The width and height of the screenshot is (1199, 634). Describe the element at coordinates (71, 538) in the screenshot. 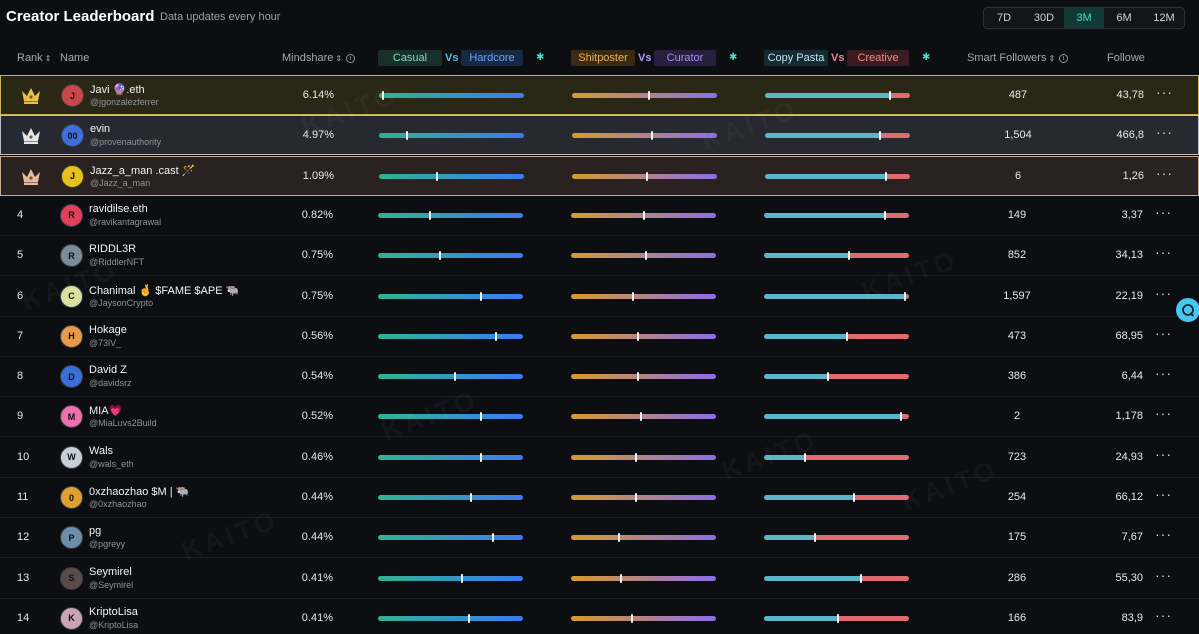

I see `avatar: P` at that location.